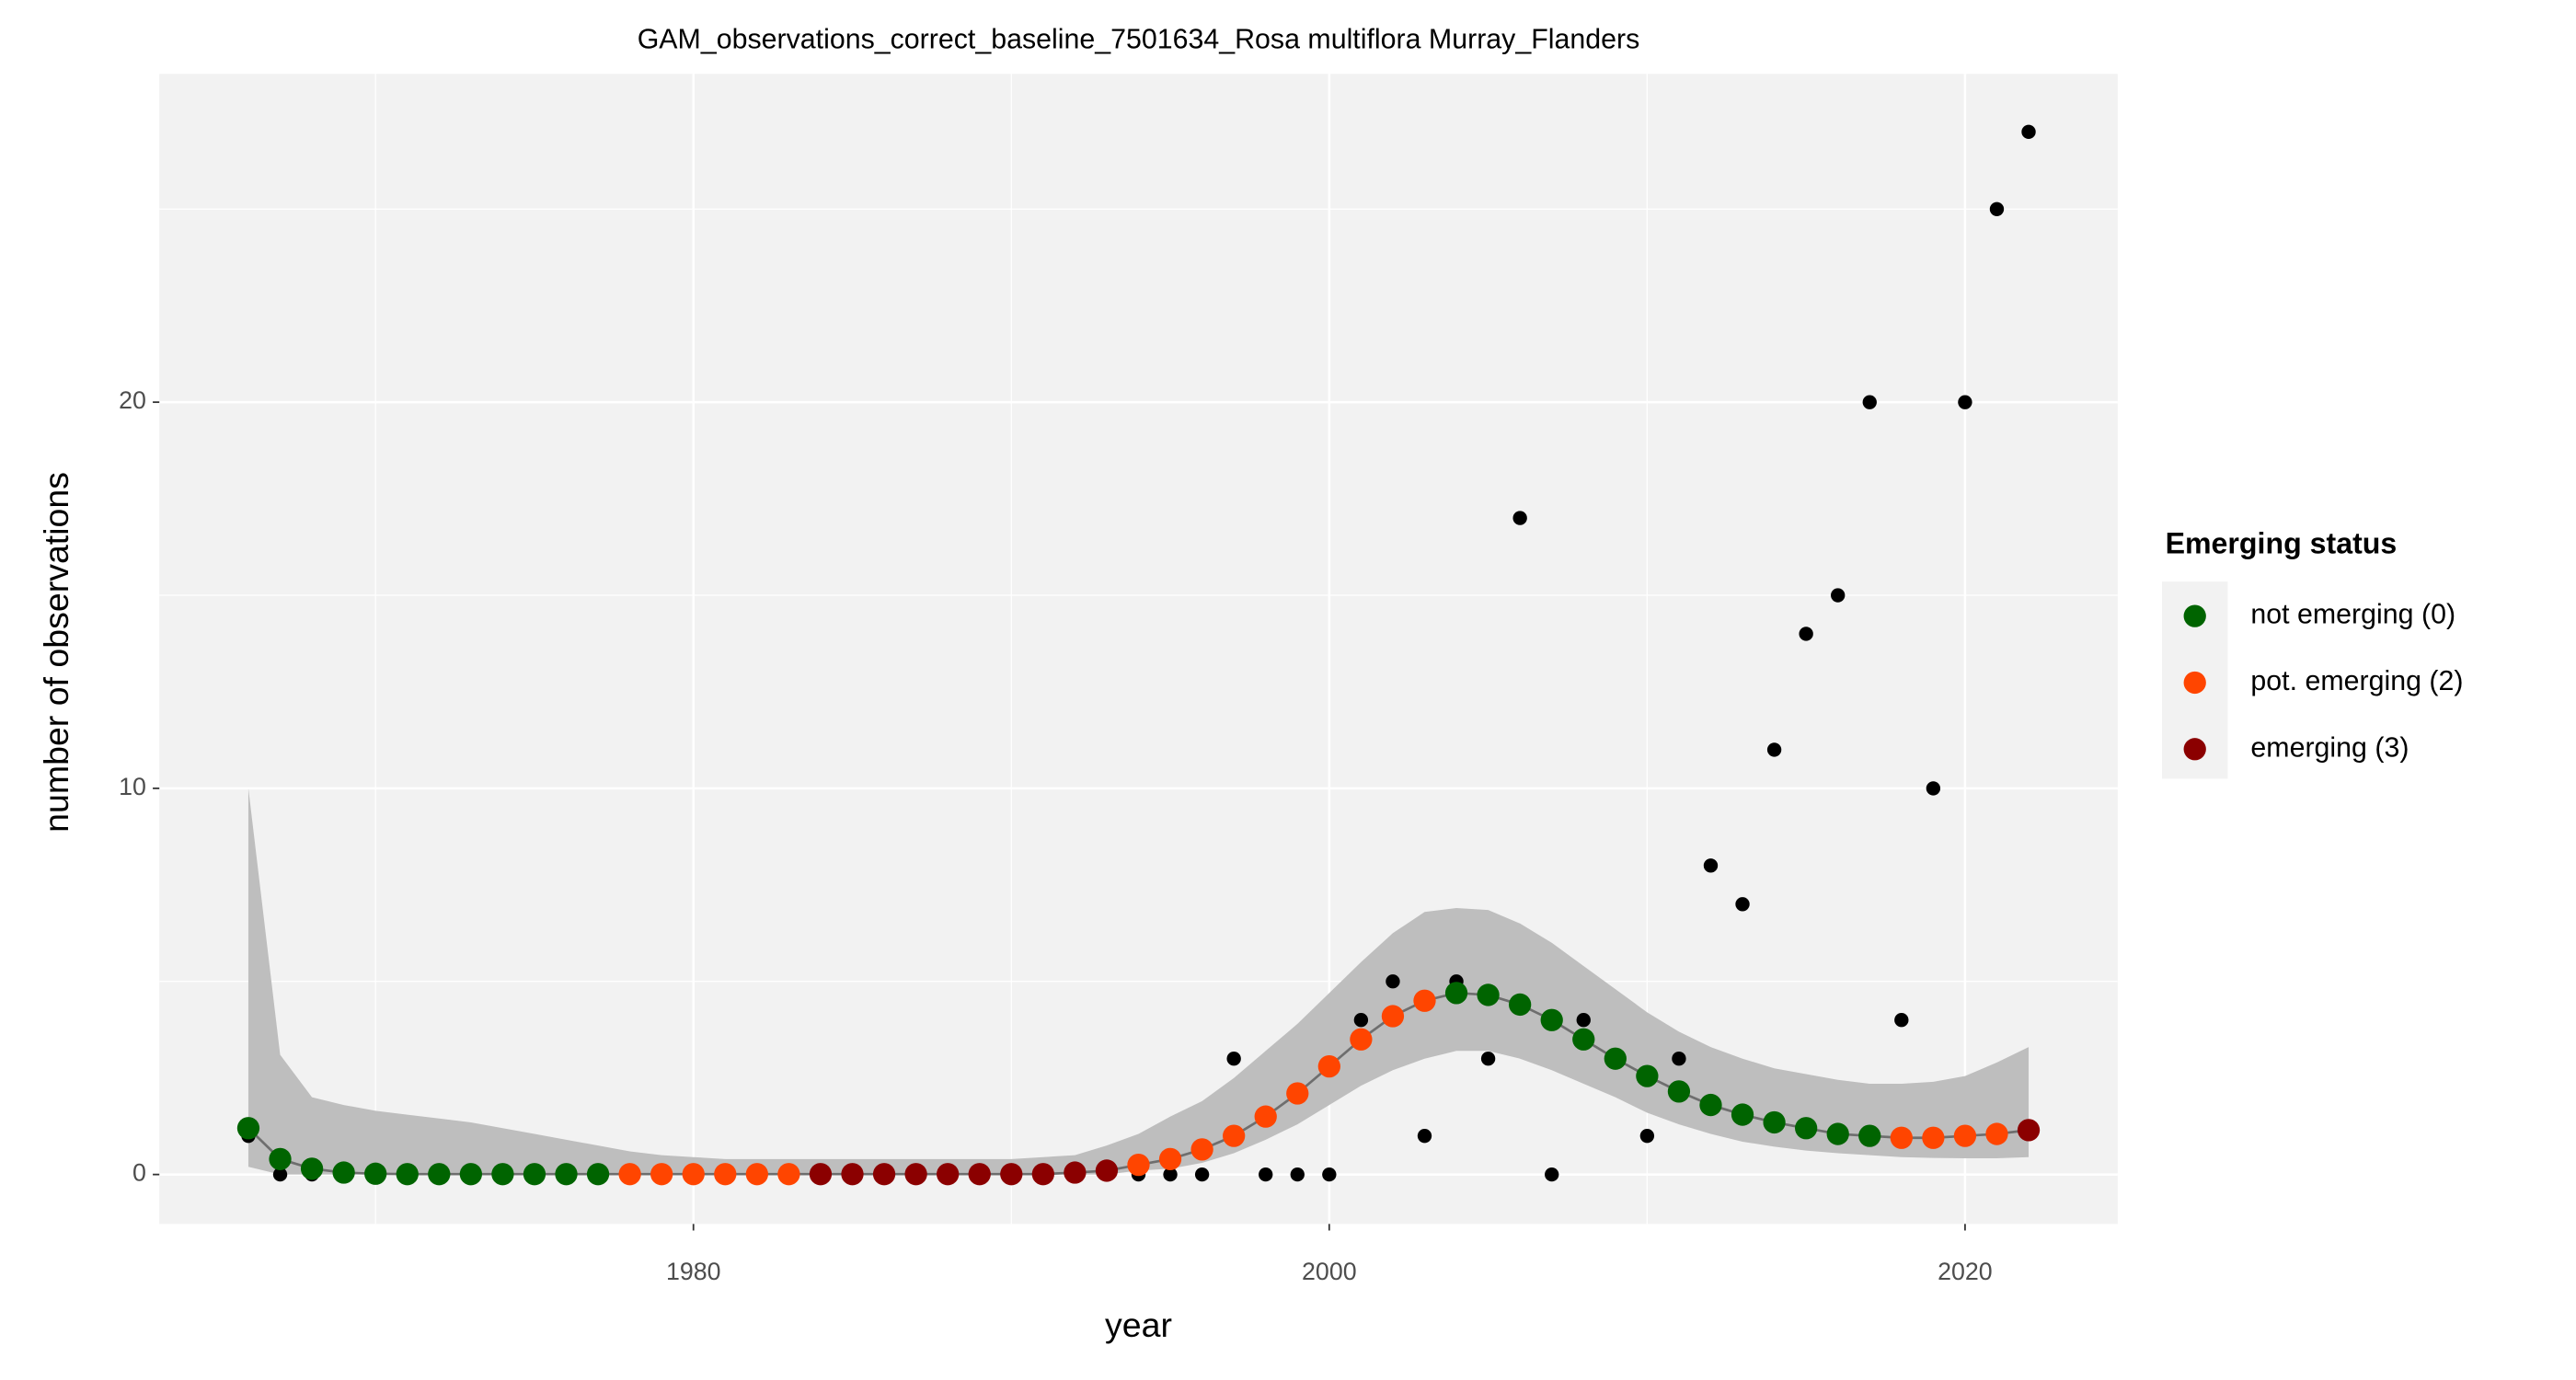  What do you see at coordinates (1138, 1324) in the screenshot?
I see `x-axis-title: year` at bounding box center [1138, 1324].